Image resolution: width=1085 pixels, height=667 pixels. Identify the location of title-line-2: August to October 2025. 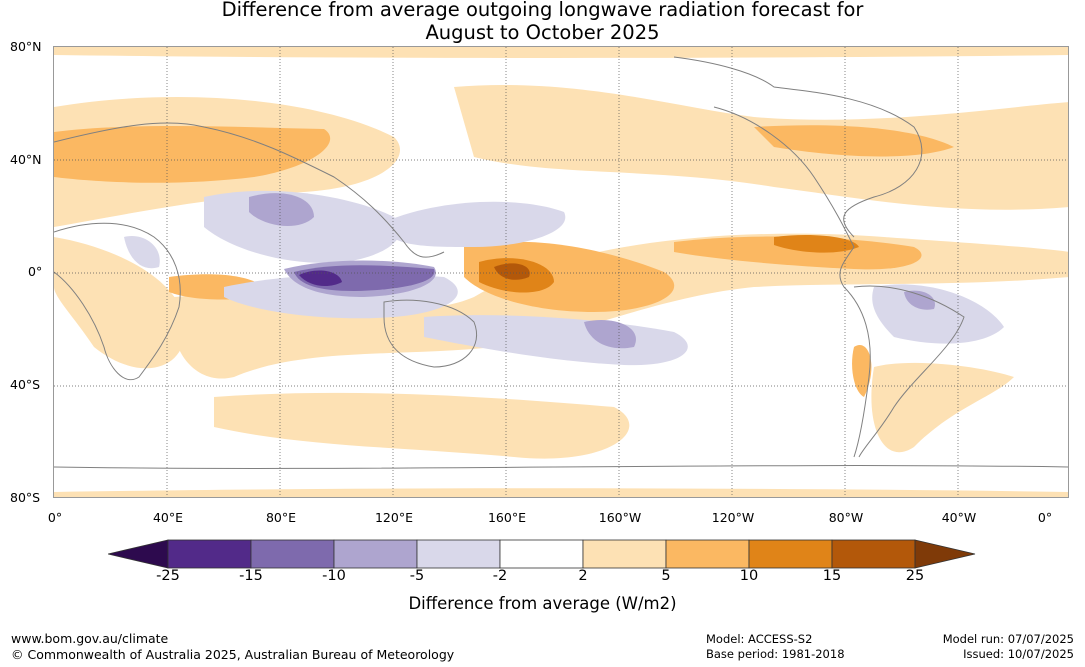
(542, 32).